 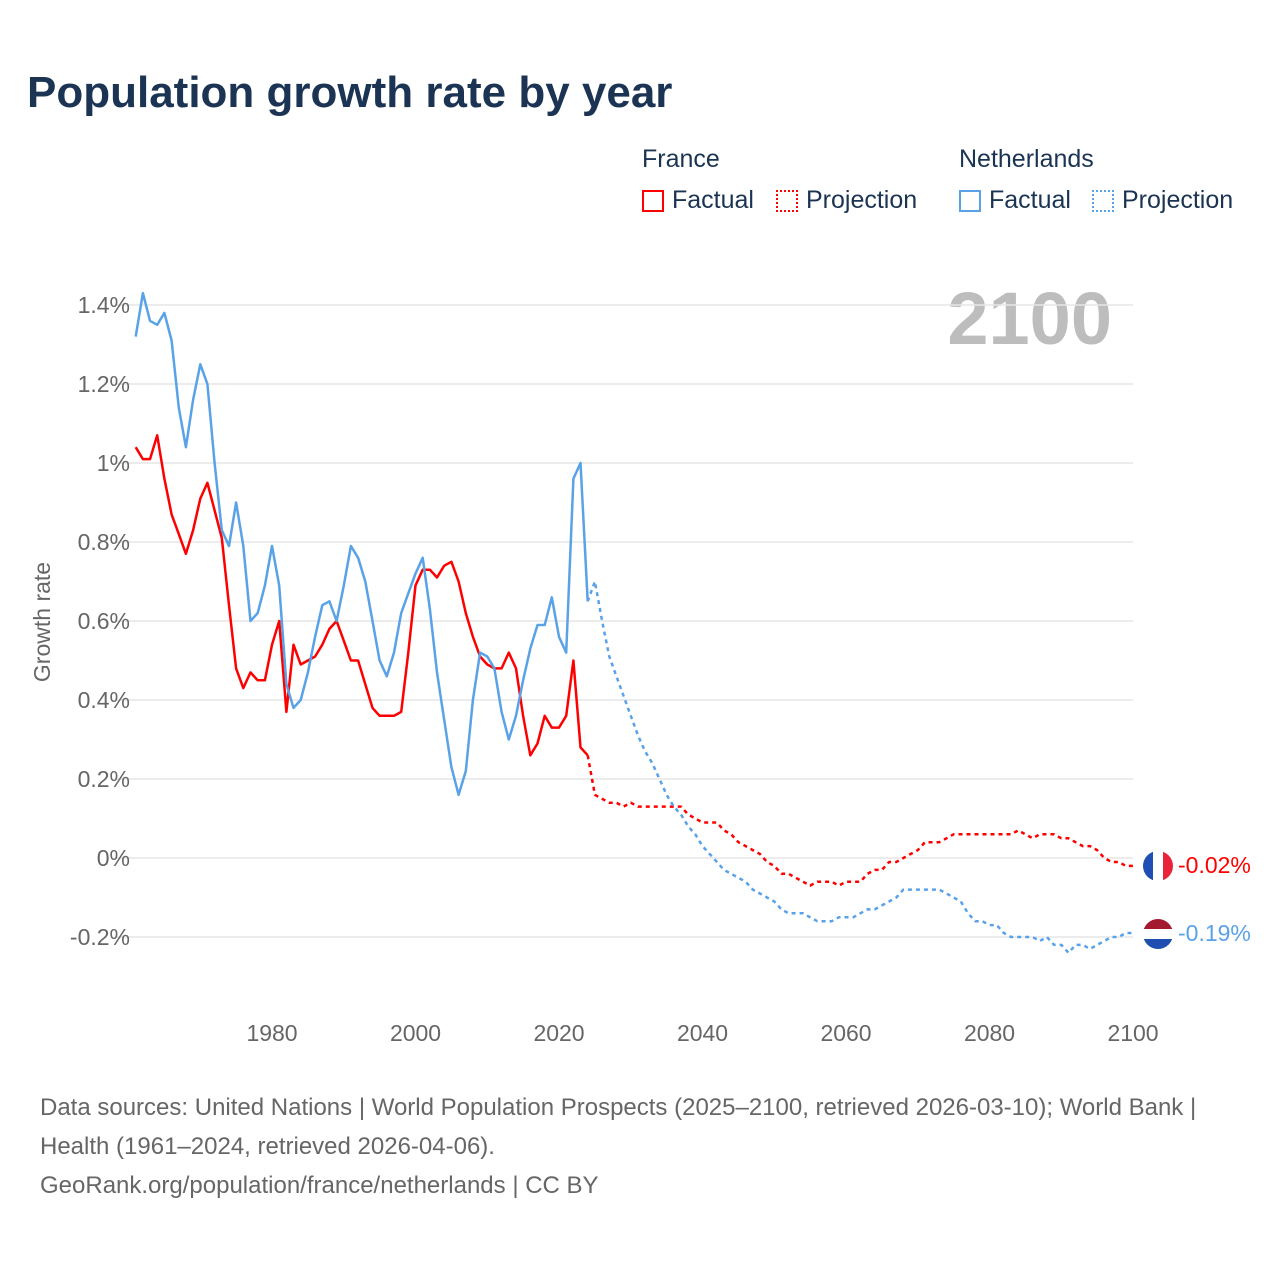 What do you see at coordinates (113, 858) in the screenshot?
I see `y-tick-label: 0%` at bounding box center [113, 858].